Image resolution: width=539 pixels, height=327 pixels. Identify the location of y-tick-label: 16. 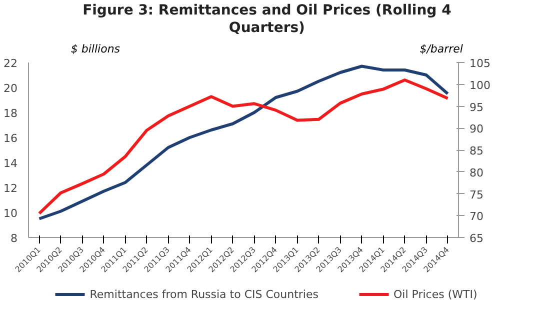
(11, 138).